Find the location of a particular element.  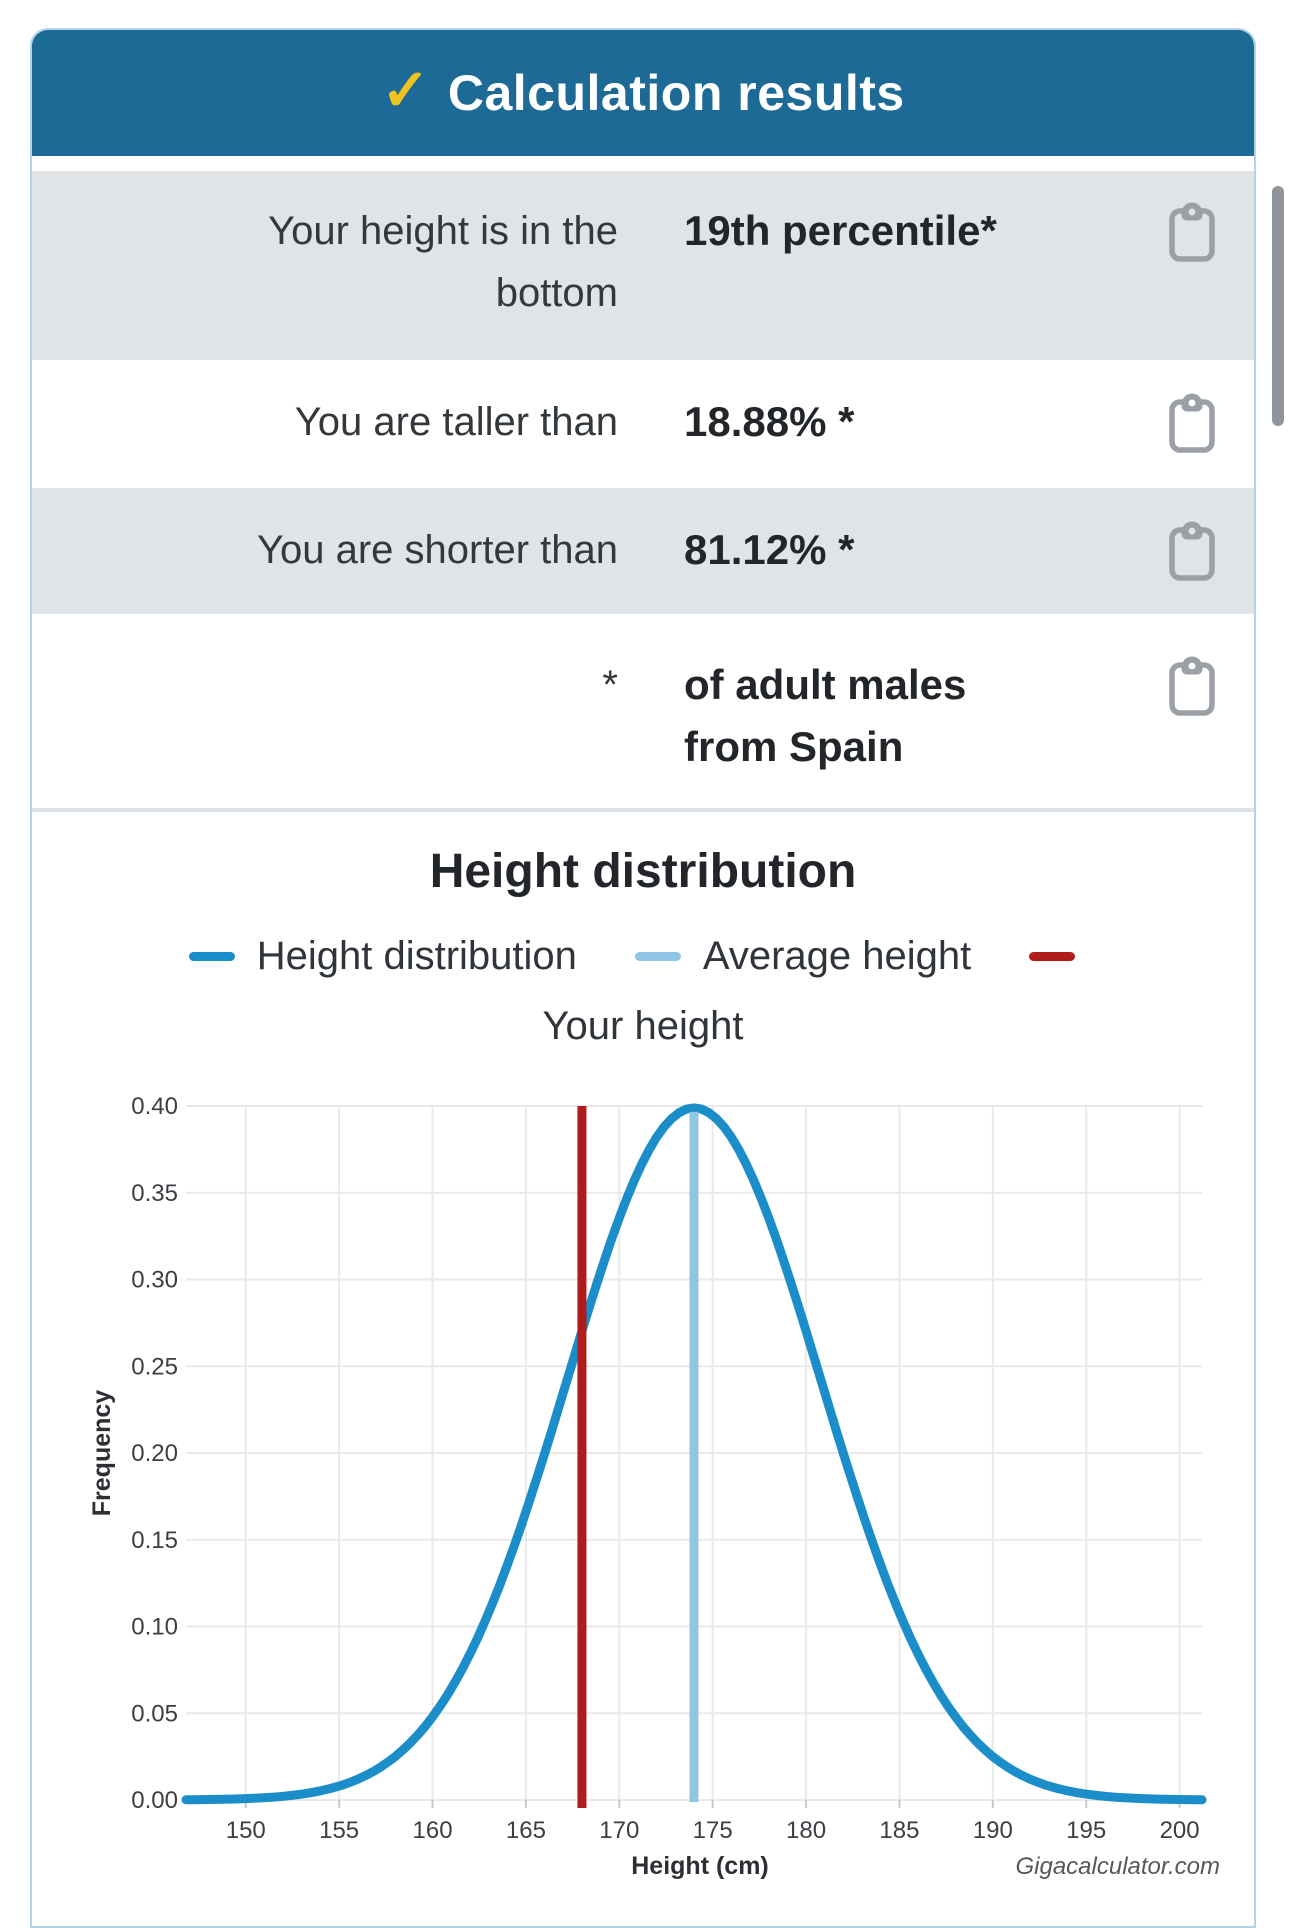

results-header-title: Calculation results is located at coordinates (676, 93).